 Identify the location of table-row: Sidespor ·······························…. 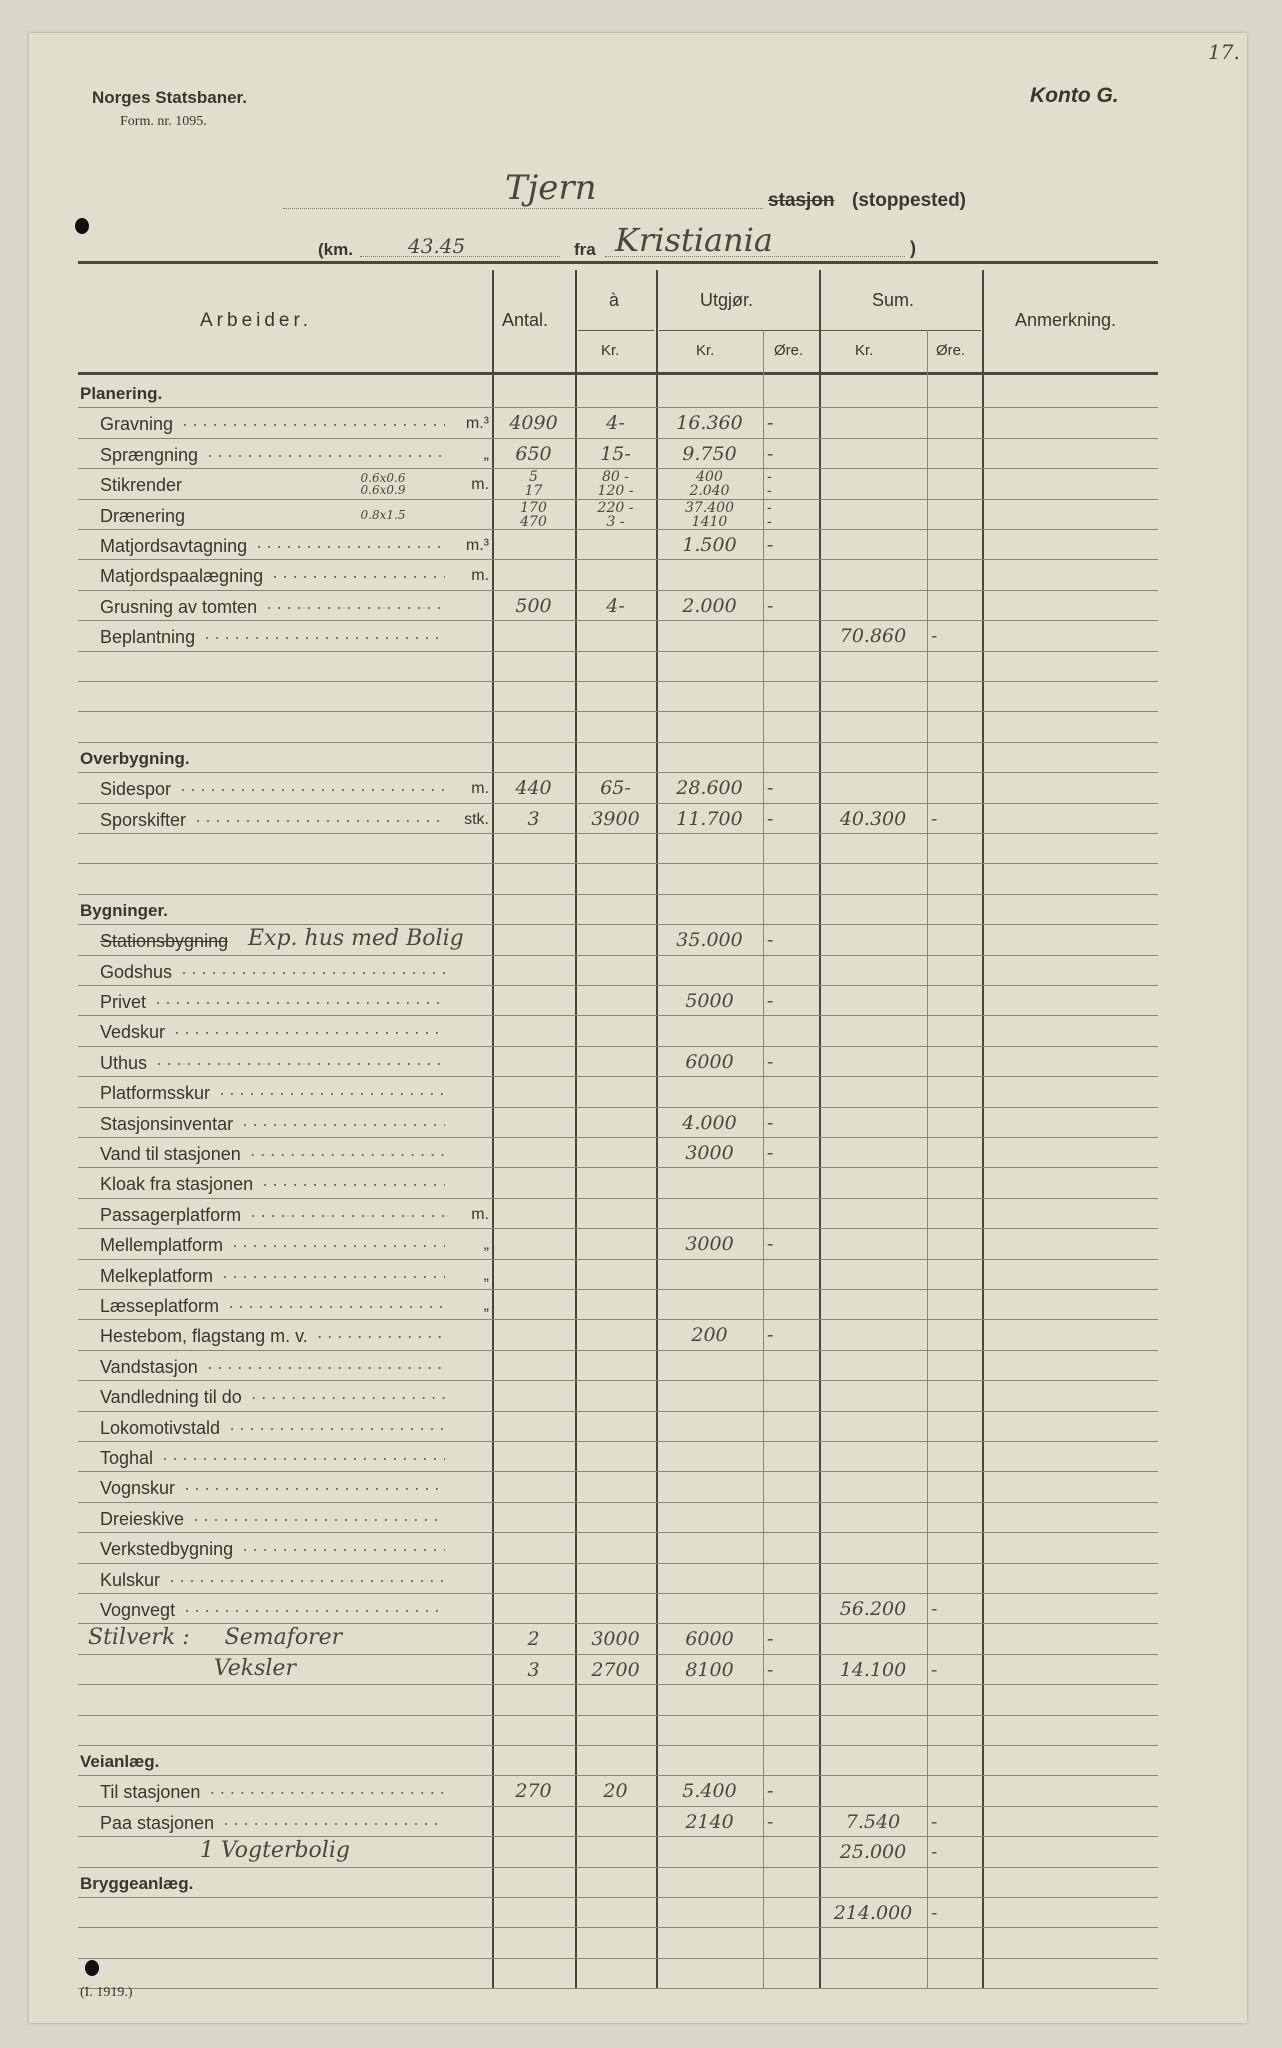
(618, 788).